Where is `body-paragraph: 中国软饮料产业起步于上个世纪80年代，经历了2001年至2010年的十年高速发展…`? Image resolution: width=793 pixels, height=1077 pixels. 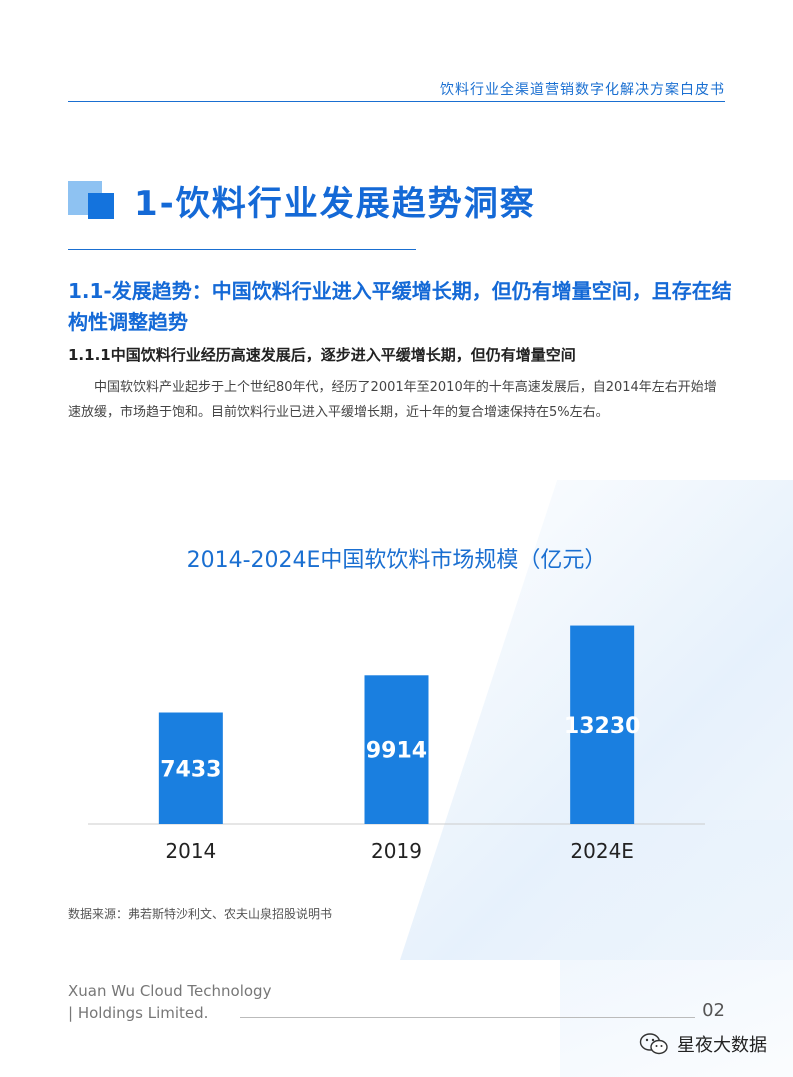 body-paragraph: 中国软饮料产业起步于上个世纪80年代，经历了2001年至2010年的十年高速发展… is located at coordinates (392, 400).